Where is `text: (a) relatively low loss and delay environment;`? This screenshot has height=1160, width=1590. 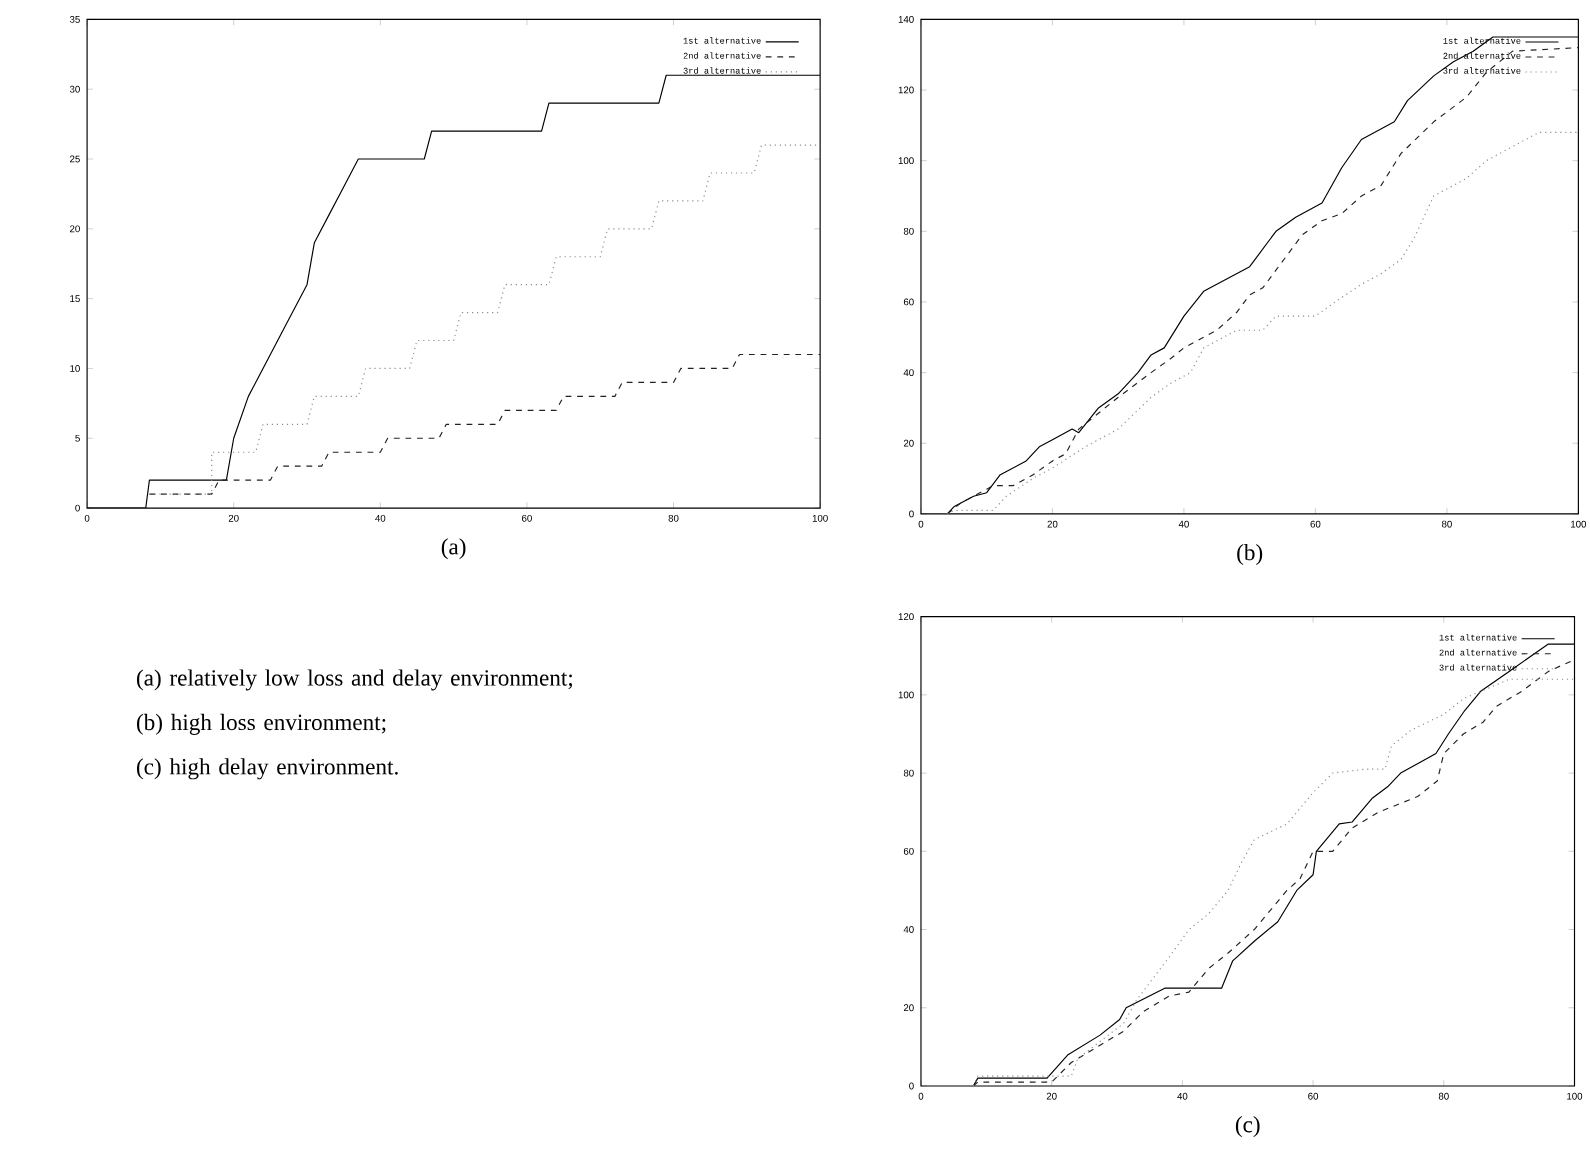 text: (a) relatively low loss and delay environment; is located at coordinates (355, 680).